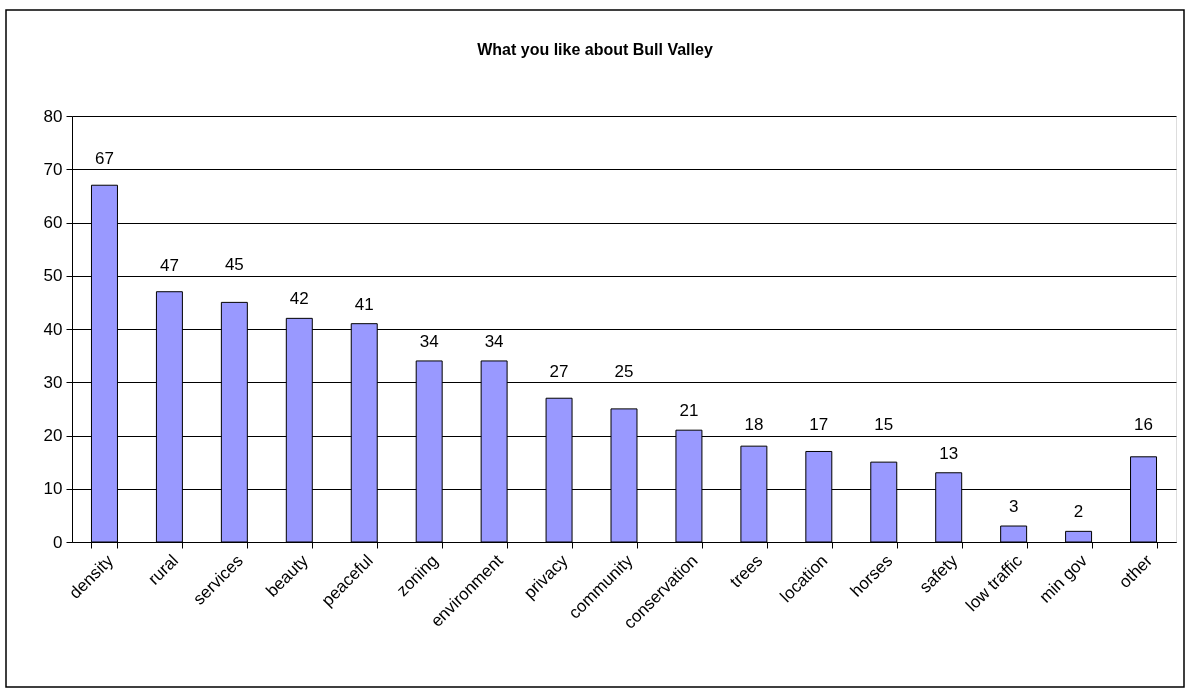 This screenshot has width=1190, height=690. I want to click on data-label: 3, so click(1013, 507).